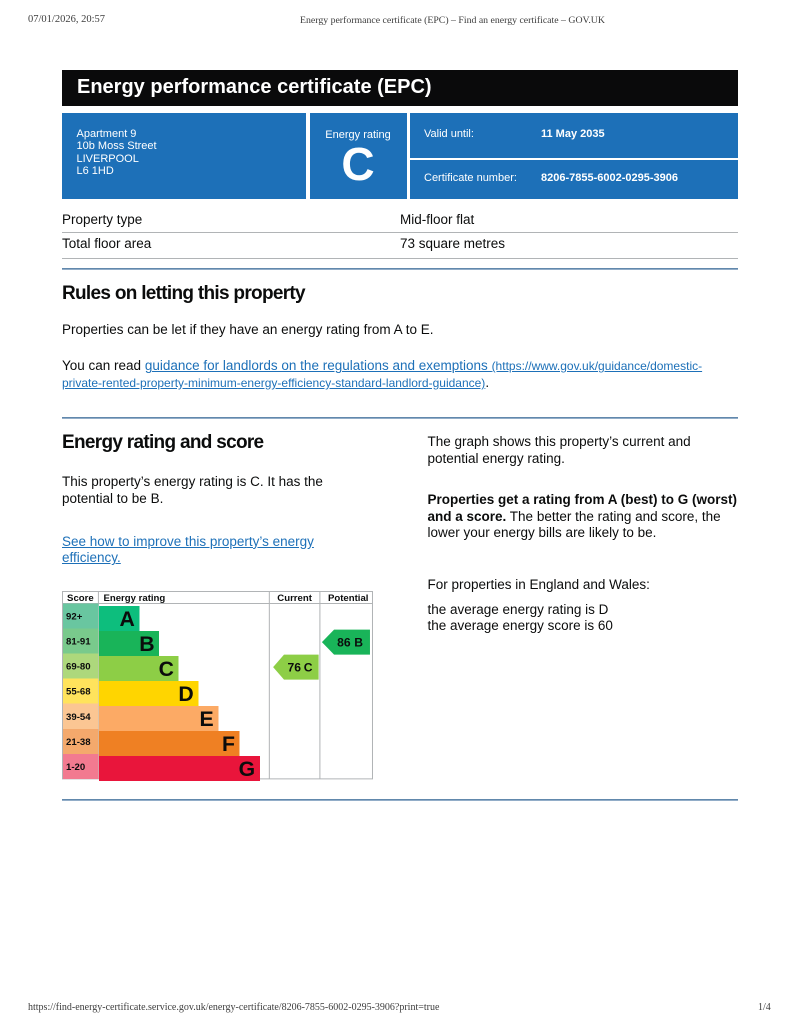 The height and width of the screenshot is (1033, 800). What do you see at coordinates (78, 742) in the screenshot?
I see `svg-text: 21-38` at bounding box center [78, 742].